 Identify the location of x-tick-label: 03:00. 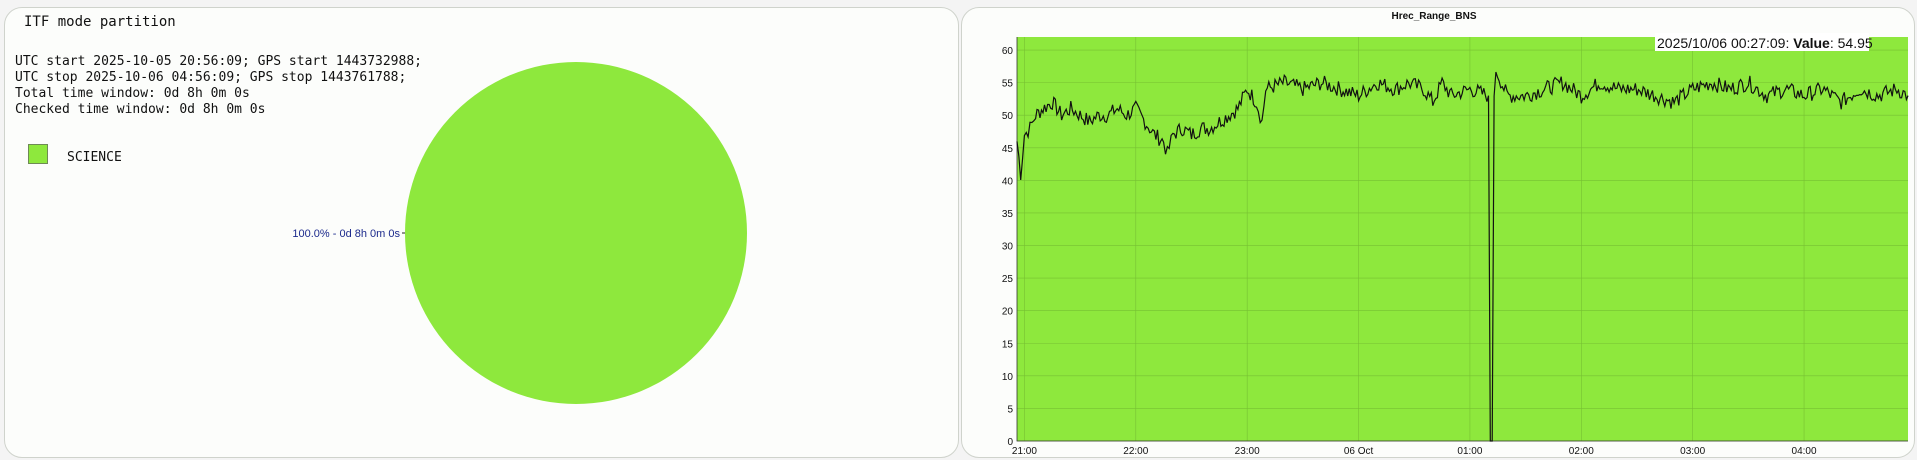
(1692, 451).